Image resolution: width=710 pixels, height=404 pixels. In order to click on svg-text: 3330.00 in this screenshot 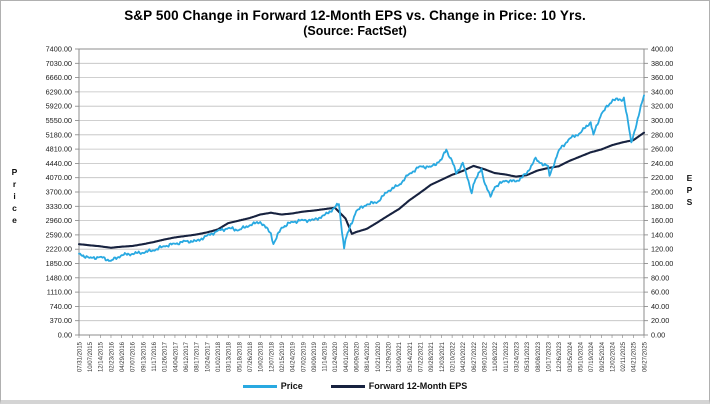, I will do `click(59, 206)`.